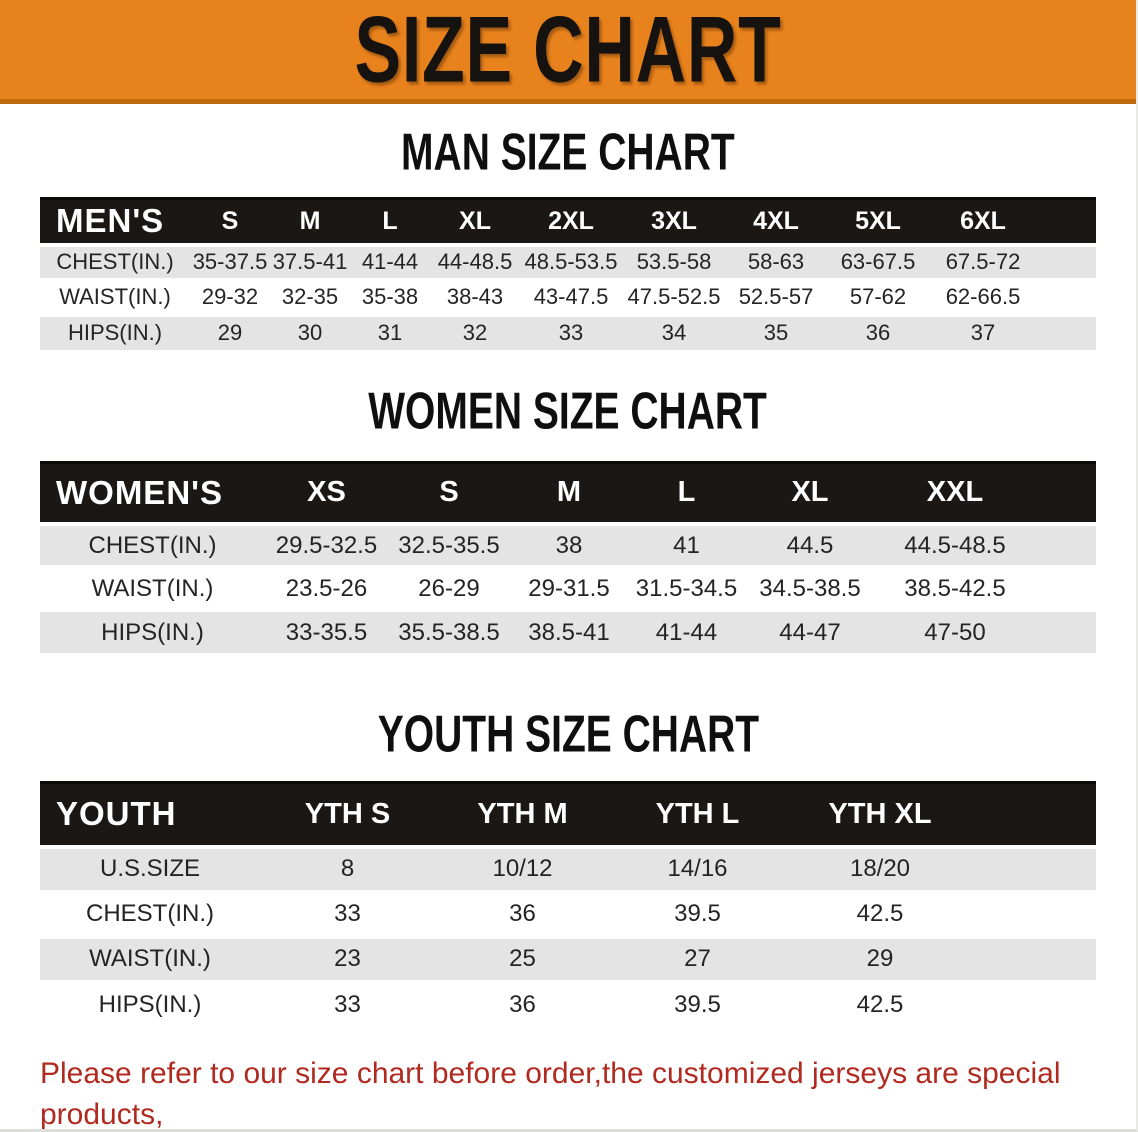  What do you see at coordinates (568, 152) in the screenshot?
I see `men-section-heading-wrap: MAN SIZE CHART` at bounding box center [568, 152].